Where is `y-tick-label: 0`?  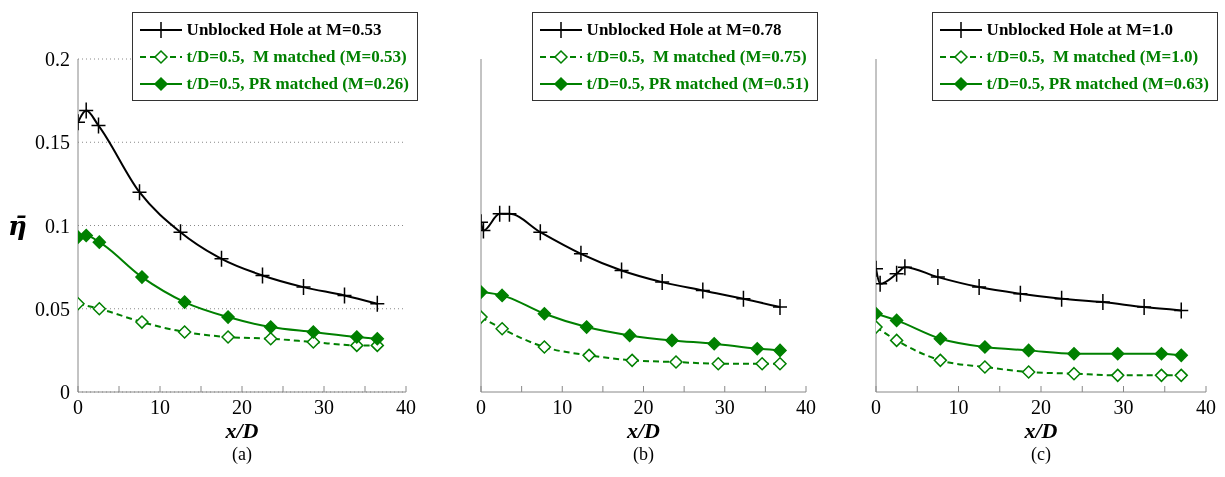 y-tick-label: 0 is located at coordinates (65, 392).